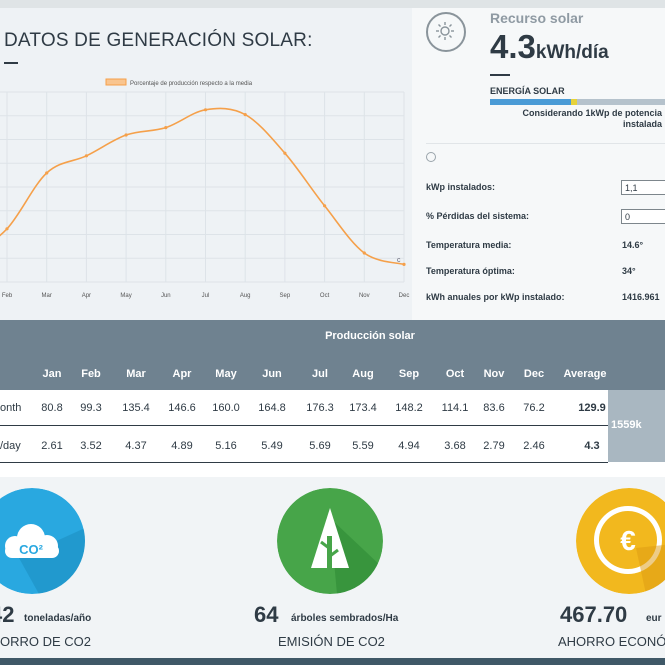  Describe the element at coordinates (182, 374) in the screenshot. I see `column-header: Apr` at that location.